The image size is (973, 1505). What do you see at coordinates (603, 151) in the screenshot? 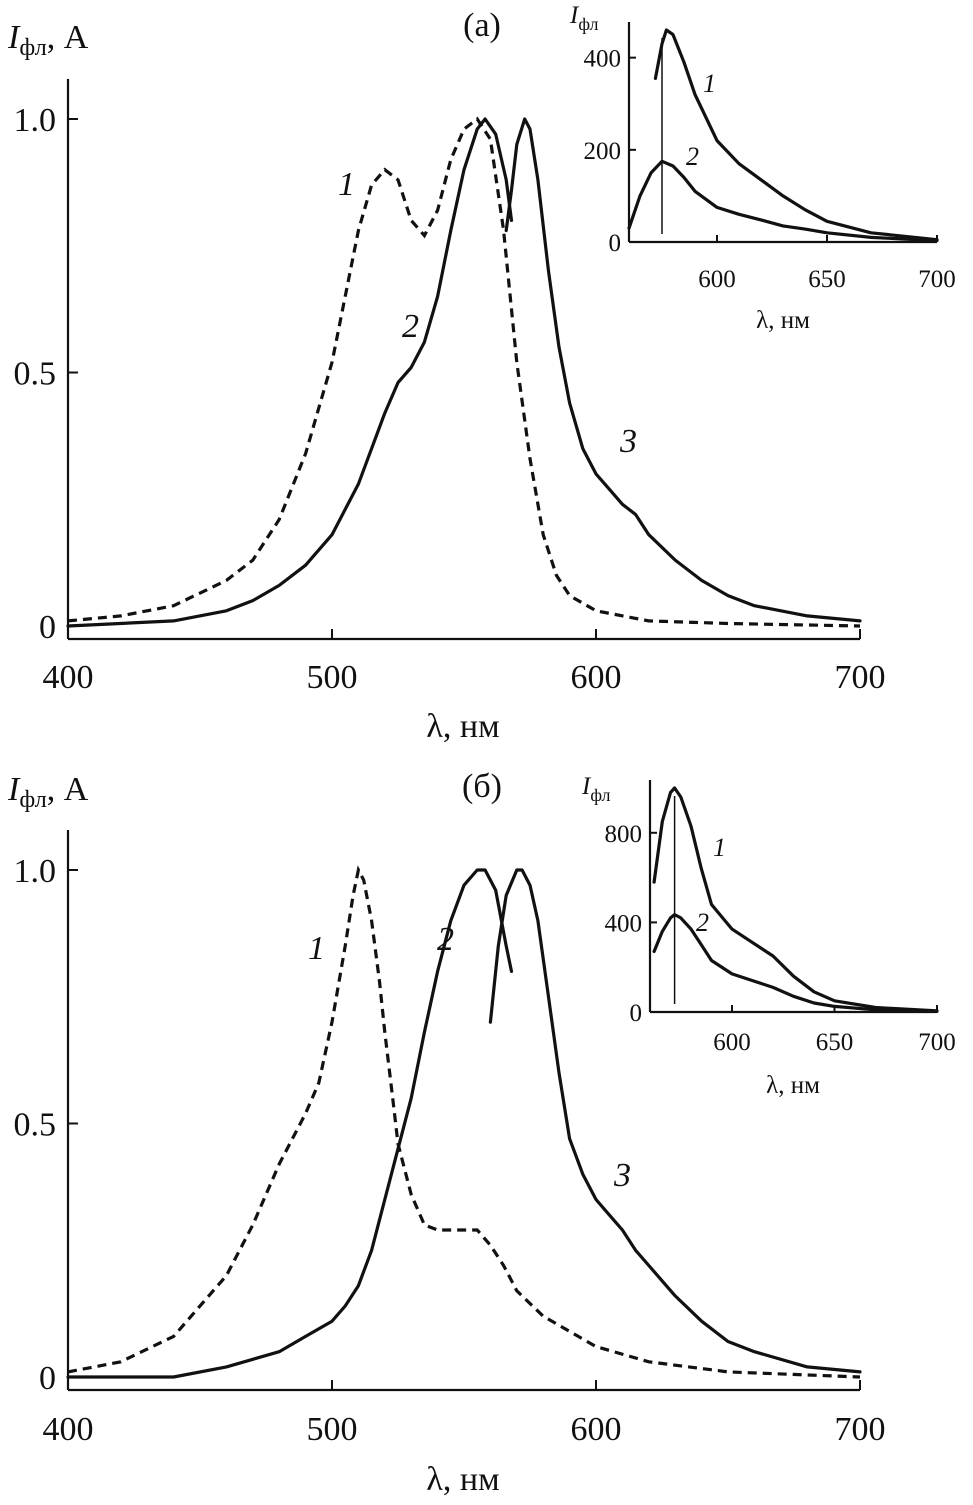
I see `inset-y-tick-label: 200` at bounding box center [603, 151].